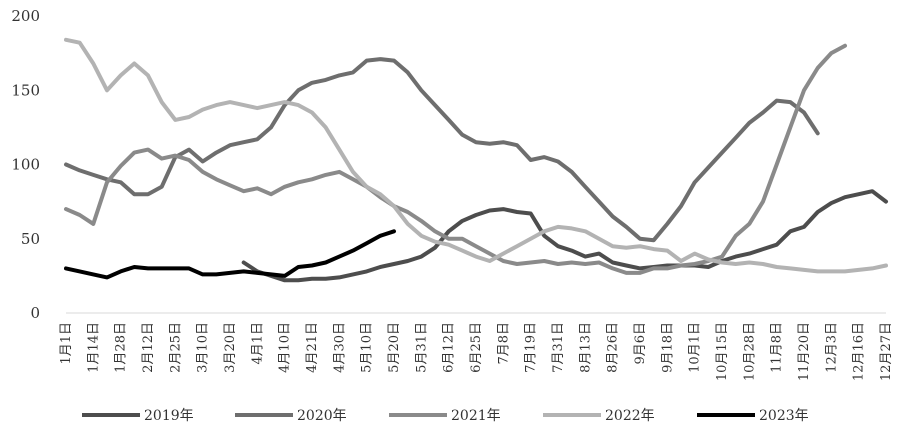 The width and height of the screenshot is (900, 433). Describe the element at coordinates (394, 347) in the screenshot. I see `x-tick-label: 5月20日` at that location.